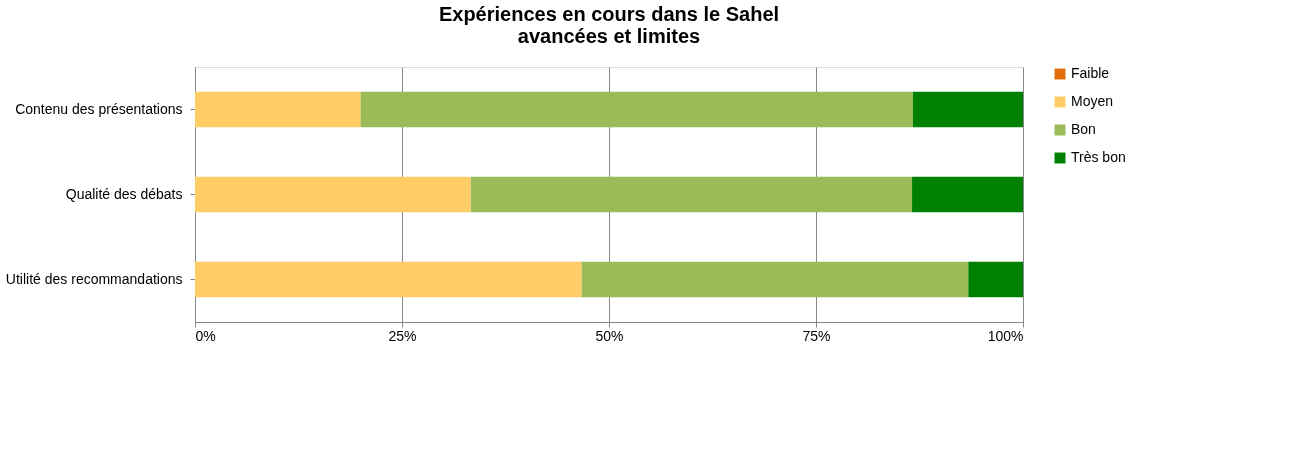 This screenshot has height=452, width=1306. Describe the element at coordinates (816, 335) in the screenshot. I see `x-tick-label: 75%` at that location.